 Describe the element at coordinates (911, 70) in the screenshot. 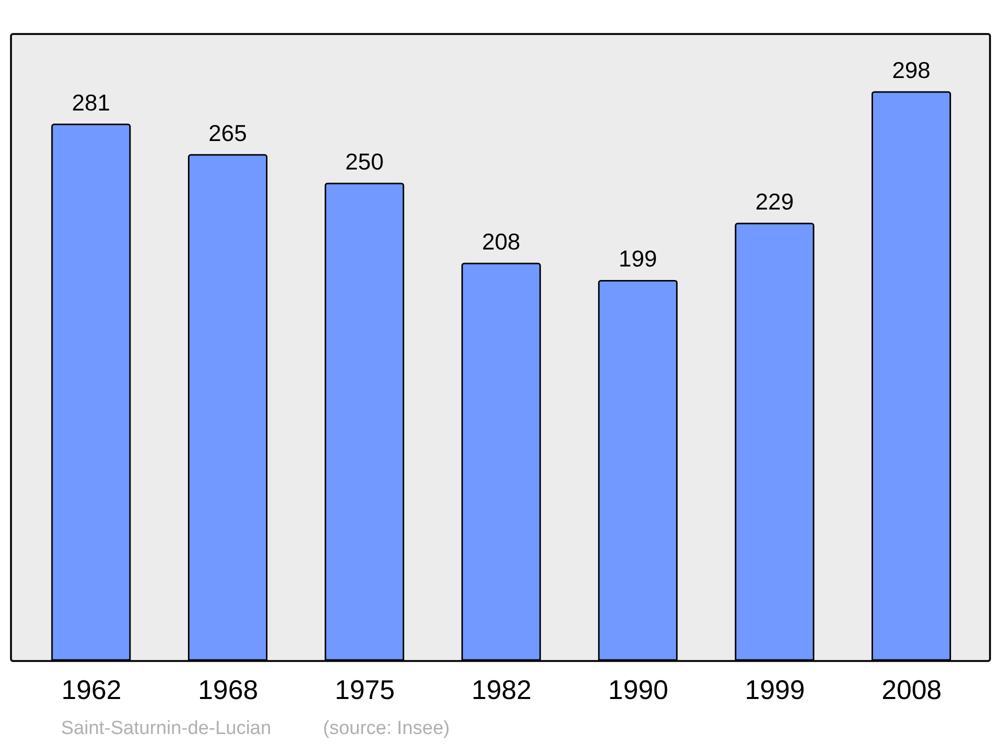

I see `data-label: 298` at that location.